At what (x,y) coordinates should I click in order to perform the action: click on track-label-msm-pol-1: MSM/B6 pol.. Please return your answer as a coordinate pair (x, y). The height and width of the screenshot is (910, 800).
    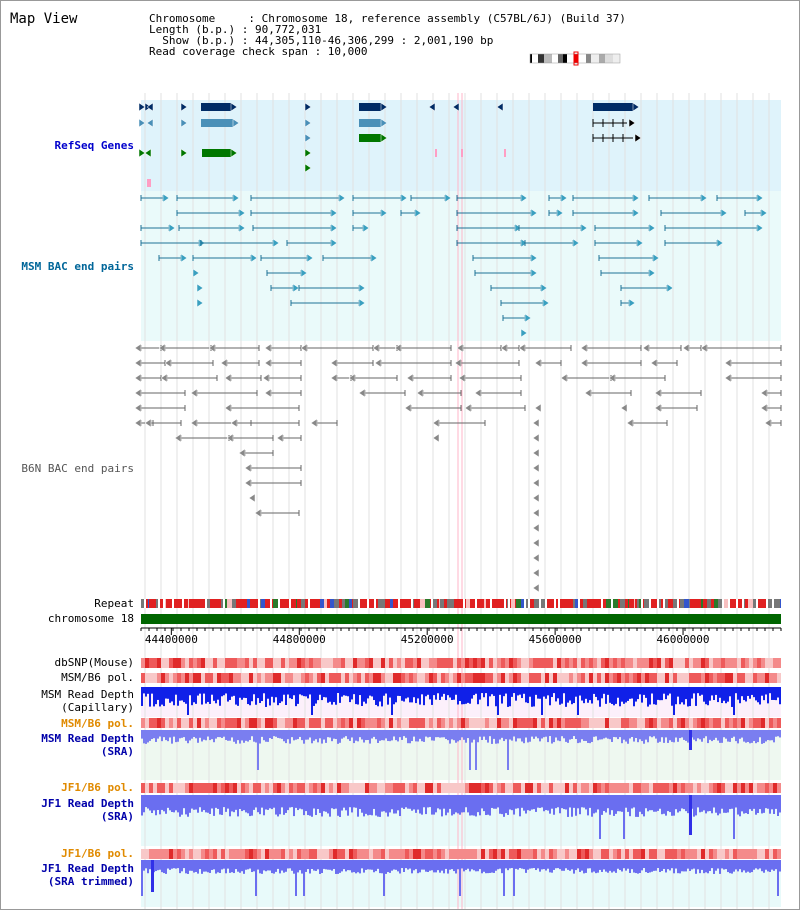
    Looking at the image, I should click on (97, 677).